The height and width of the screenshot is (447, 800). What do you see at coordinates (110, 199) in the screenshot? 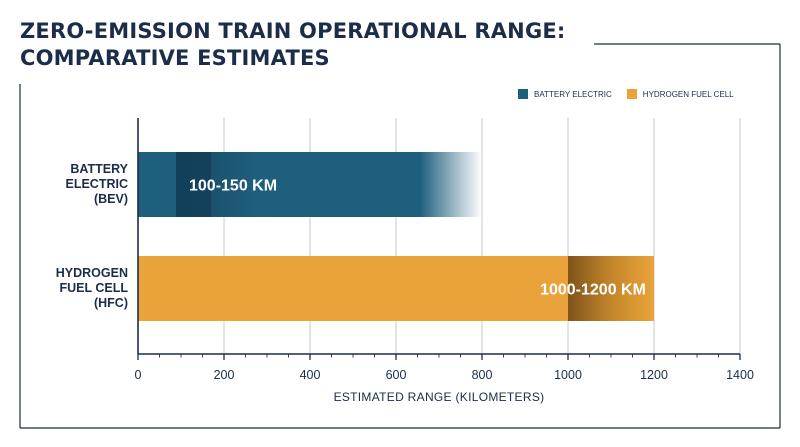
I see `category-label-bev-line-3: (BEV)` at bounding box center [110, 199].